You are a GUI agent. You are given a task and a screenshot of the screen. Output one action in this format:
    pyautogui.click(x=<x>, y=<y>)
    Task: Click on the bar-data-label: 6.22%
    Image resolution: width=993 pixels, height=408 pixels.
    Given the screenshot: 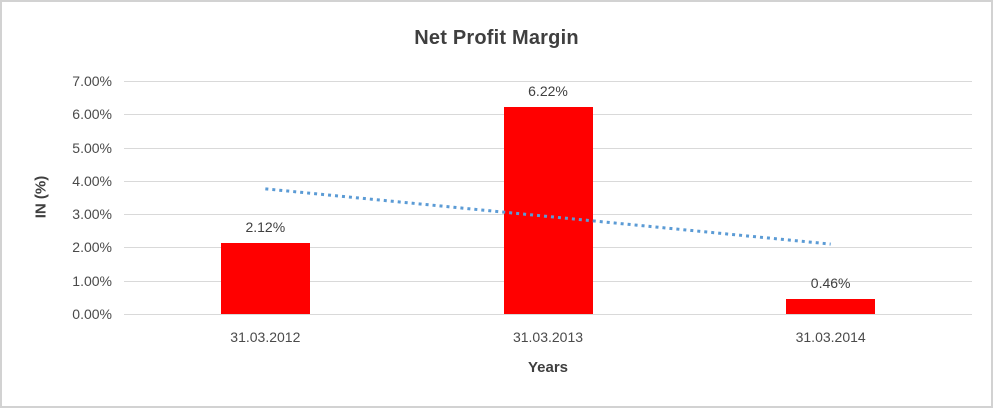 What is the action you would take?
    pyautogui.click(x=548, y=90)
    